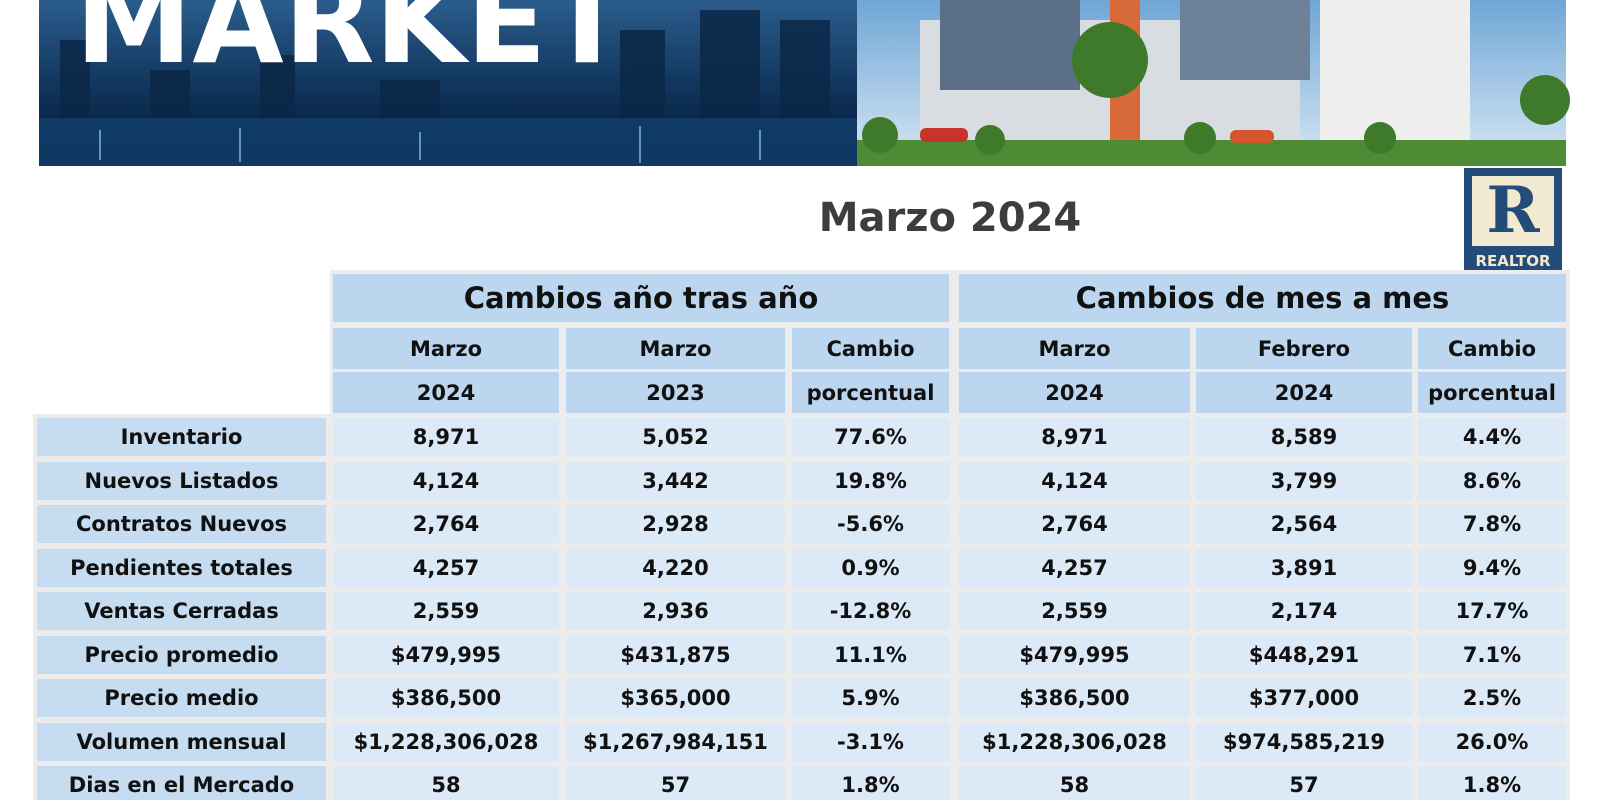  I want to click on value-cell: 5.9%, so click(870, 698).